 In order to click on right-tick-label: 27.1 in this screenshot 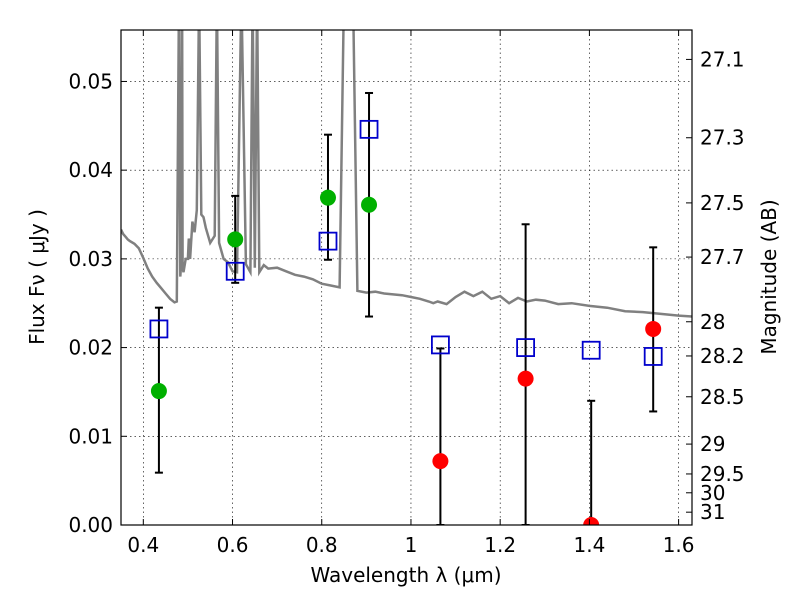, I will do `click(722, 59)`.